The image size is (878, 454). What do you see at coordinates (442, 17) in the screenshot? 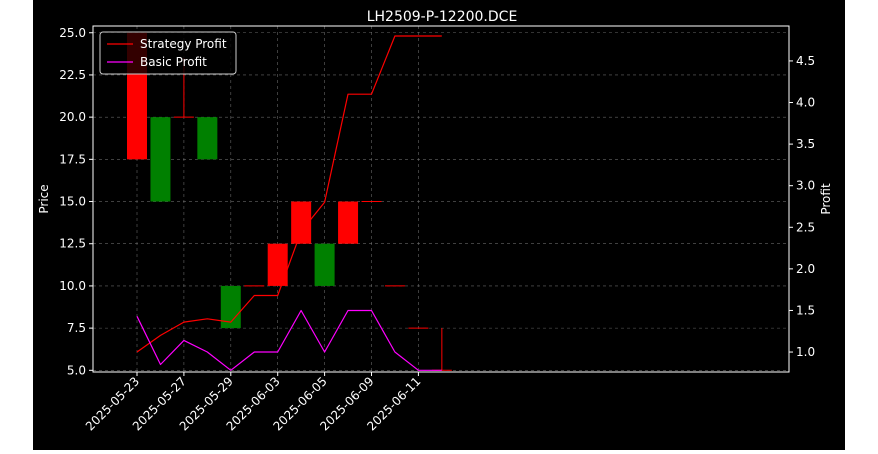
I see `chart-title: LH2509-P-12200.DCE` at bounding box center [442, 17].